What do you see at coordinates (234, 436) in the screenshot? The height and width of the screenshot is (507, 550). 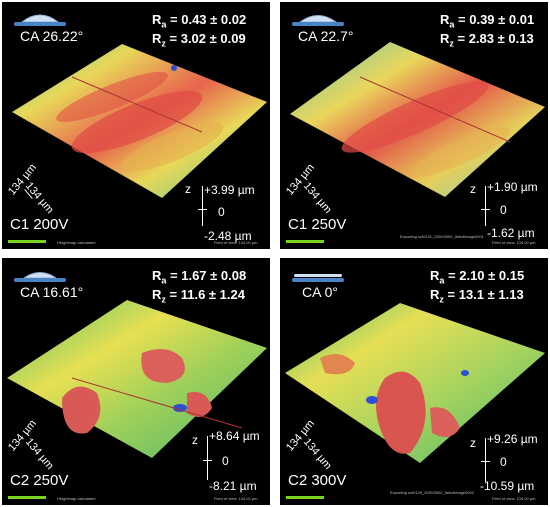 I see `z-max-label: +8.64 µm` at bounding box center [234, 436].